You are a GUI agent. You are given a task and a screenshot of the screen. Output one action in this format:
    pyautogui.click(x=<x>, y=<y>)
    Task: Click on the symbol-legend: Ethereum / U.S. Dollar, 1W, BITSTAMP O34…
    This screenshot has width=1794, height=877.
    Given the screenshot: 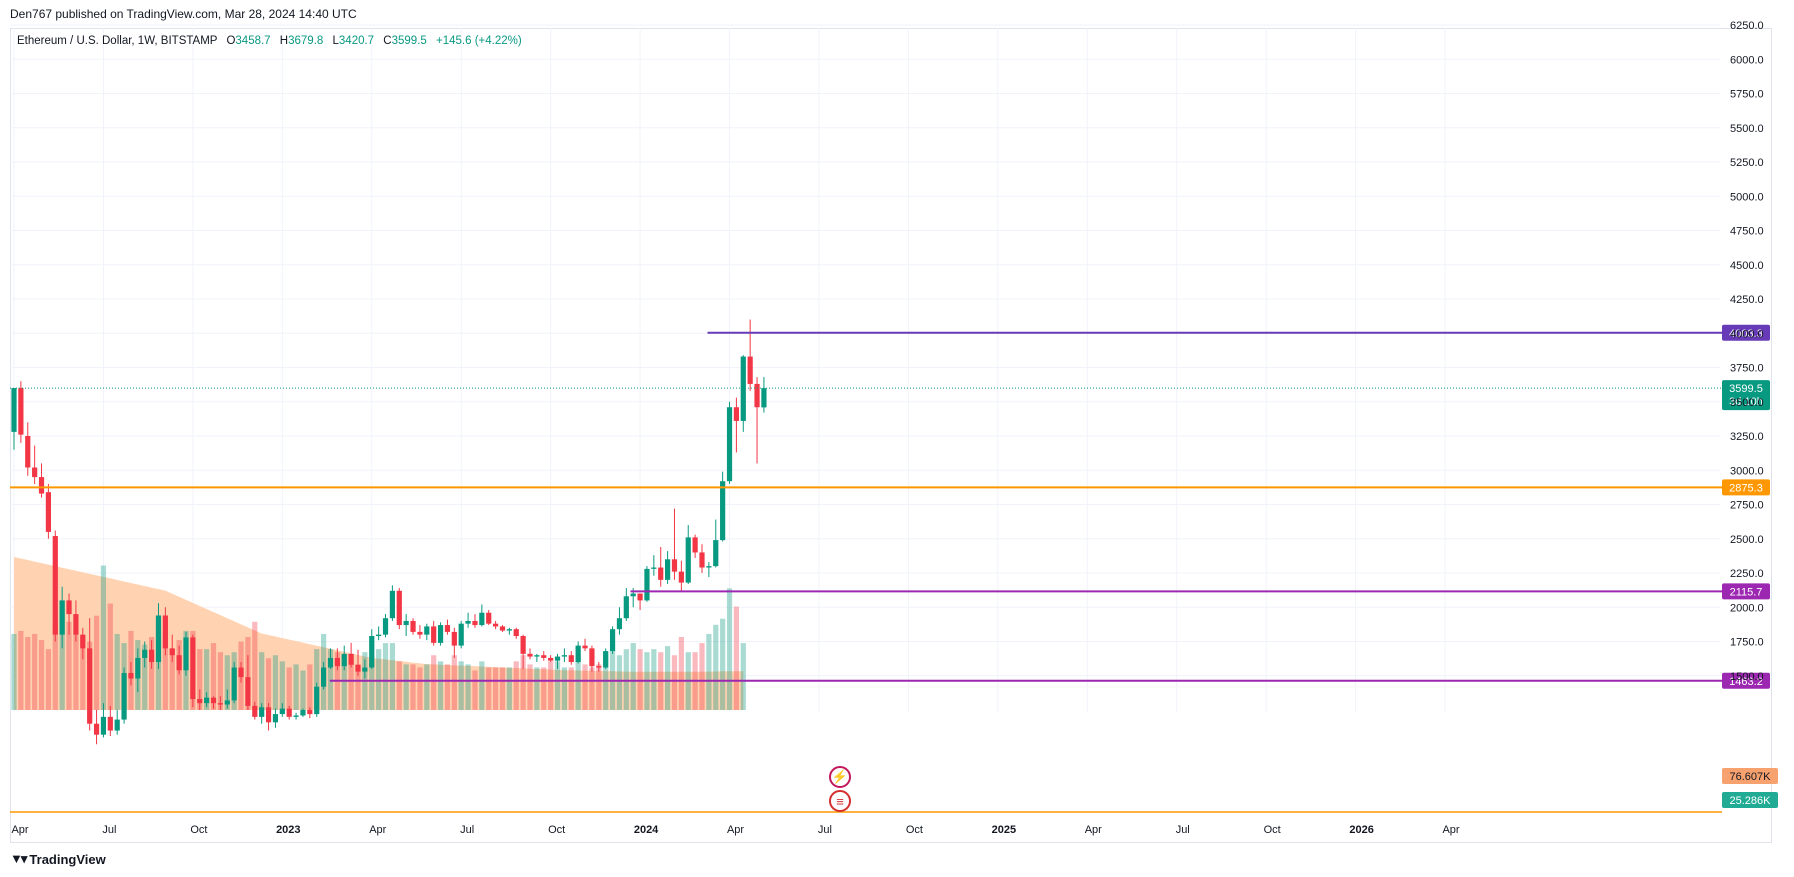 What is the action you would take?
    pyautogui.click(x=269, y=41)
    